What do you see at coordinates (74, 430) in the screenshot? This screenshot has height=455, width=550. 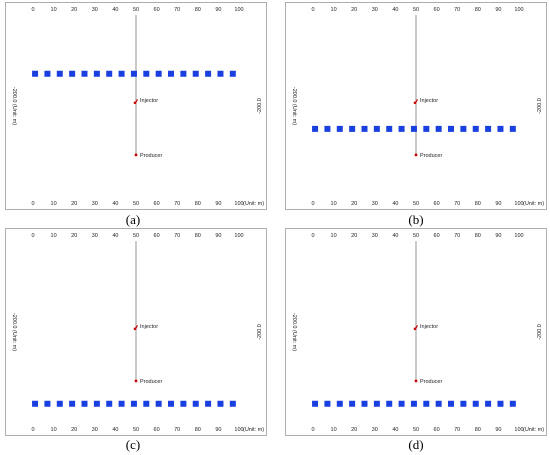 I see `bottom-tick-label: 20` at bounding box center [74, 430].